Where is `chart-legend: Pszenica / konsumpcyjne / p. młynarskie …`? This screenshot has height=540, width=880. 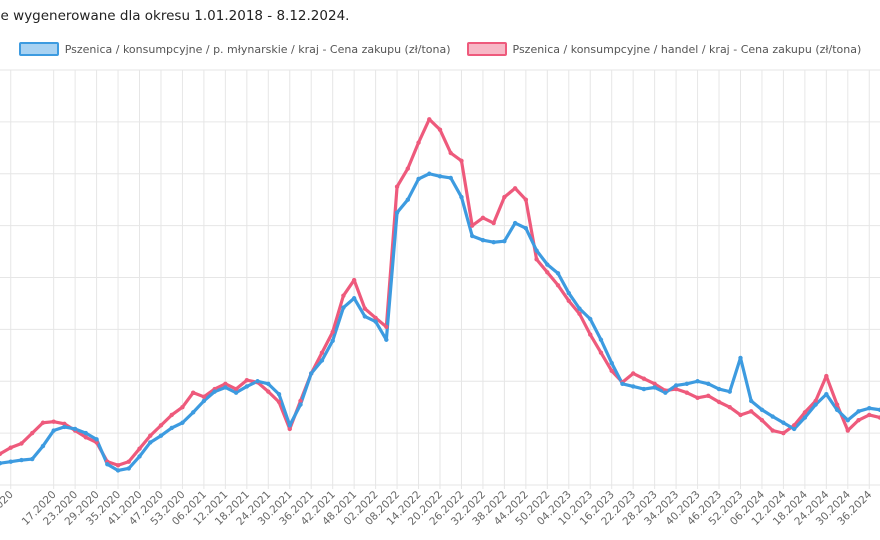
chart-legend: Pszenica / konsumpcyjne / p. młynarskie … is located at coordinates (440, 49).